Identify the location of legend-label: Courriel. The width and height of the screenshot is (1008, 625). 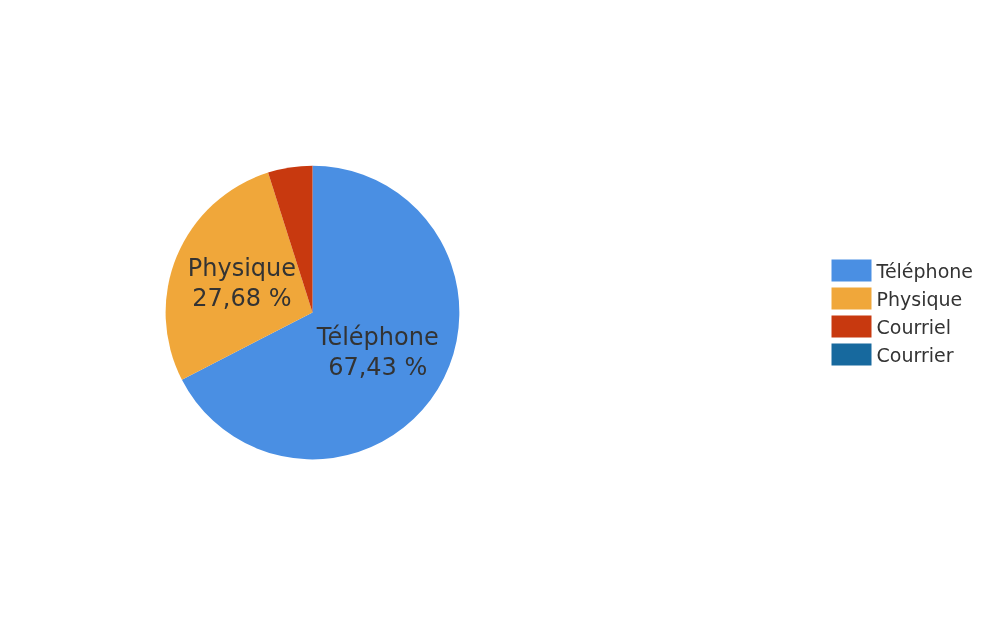
(913, 326).